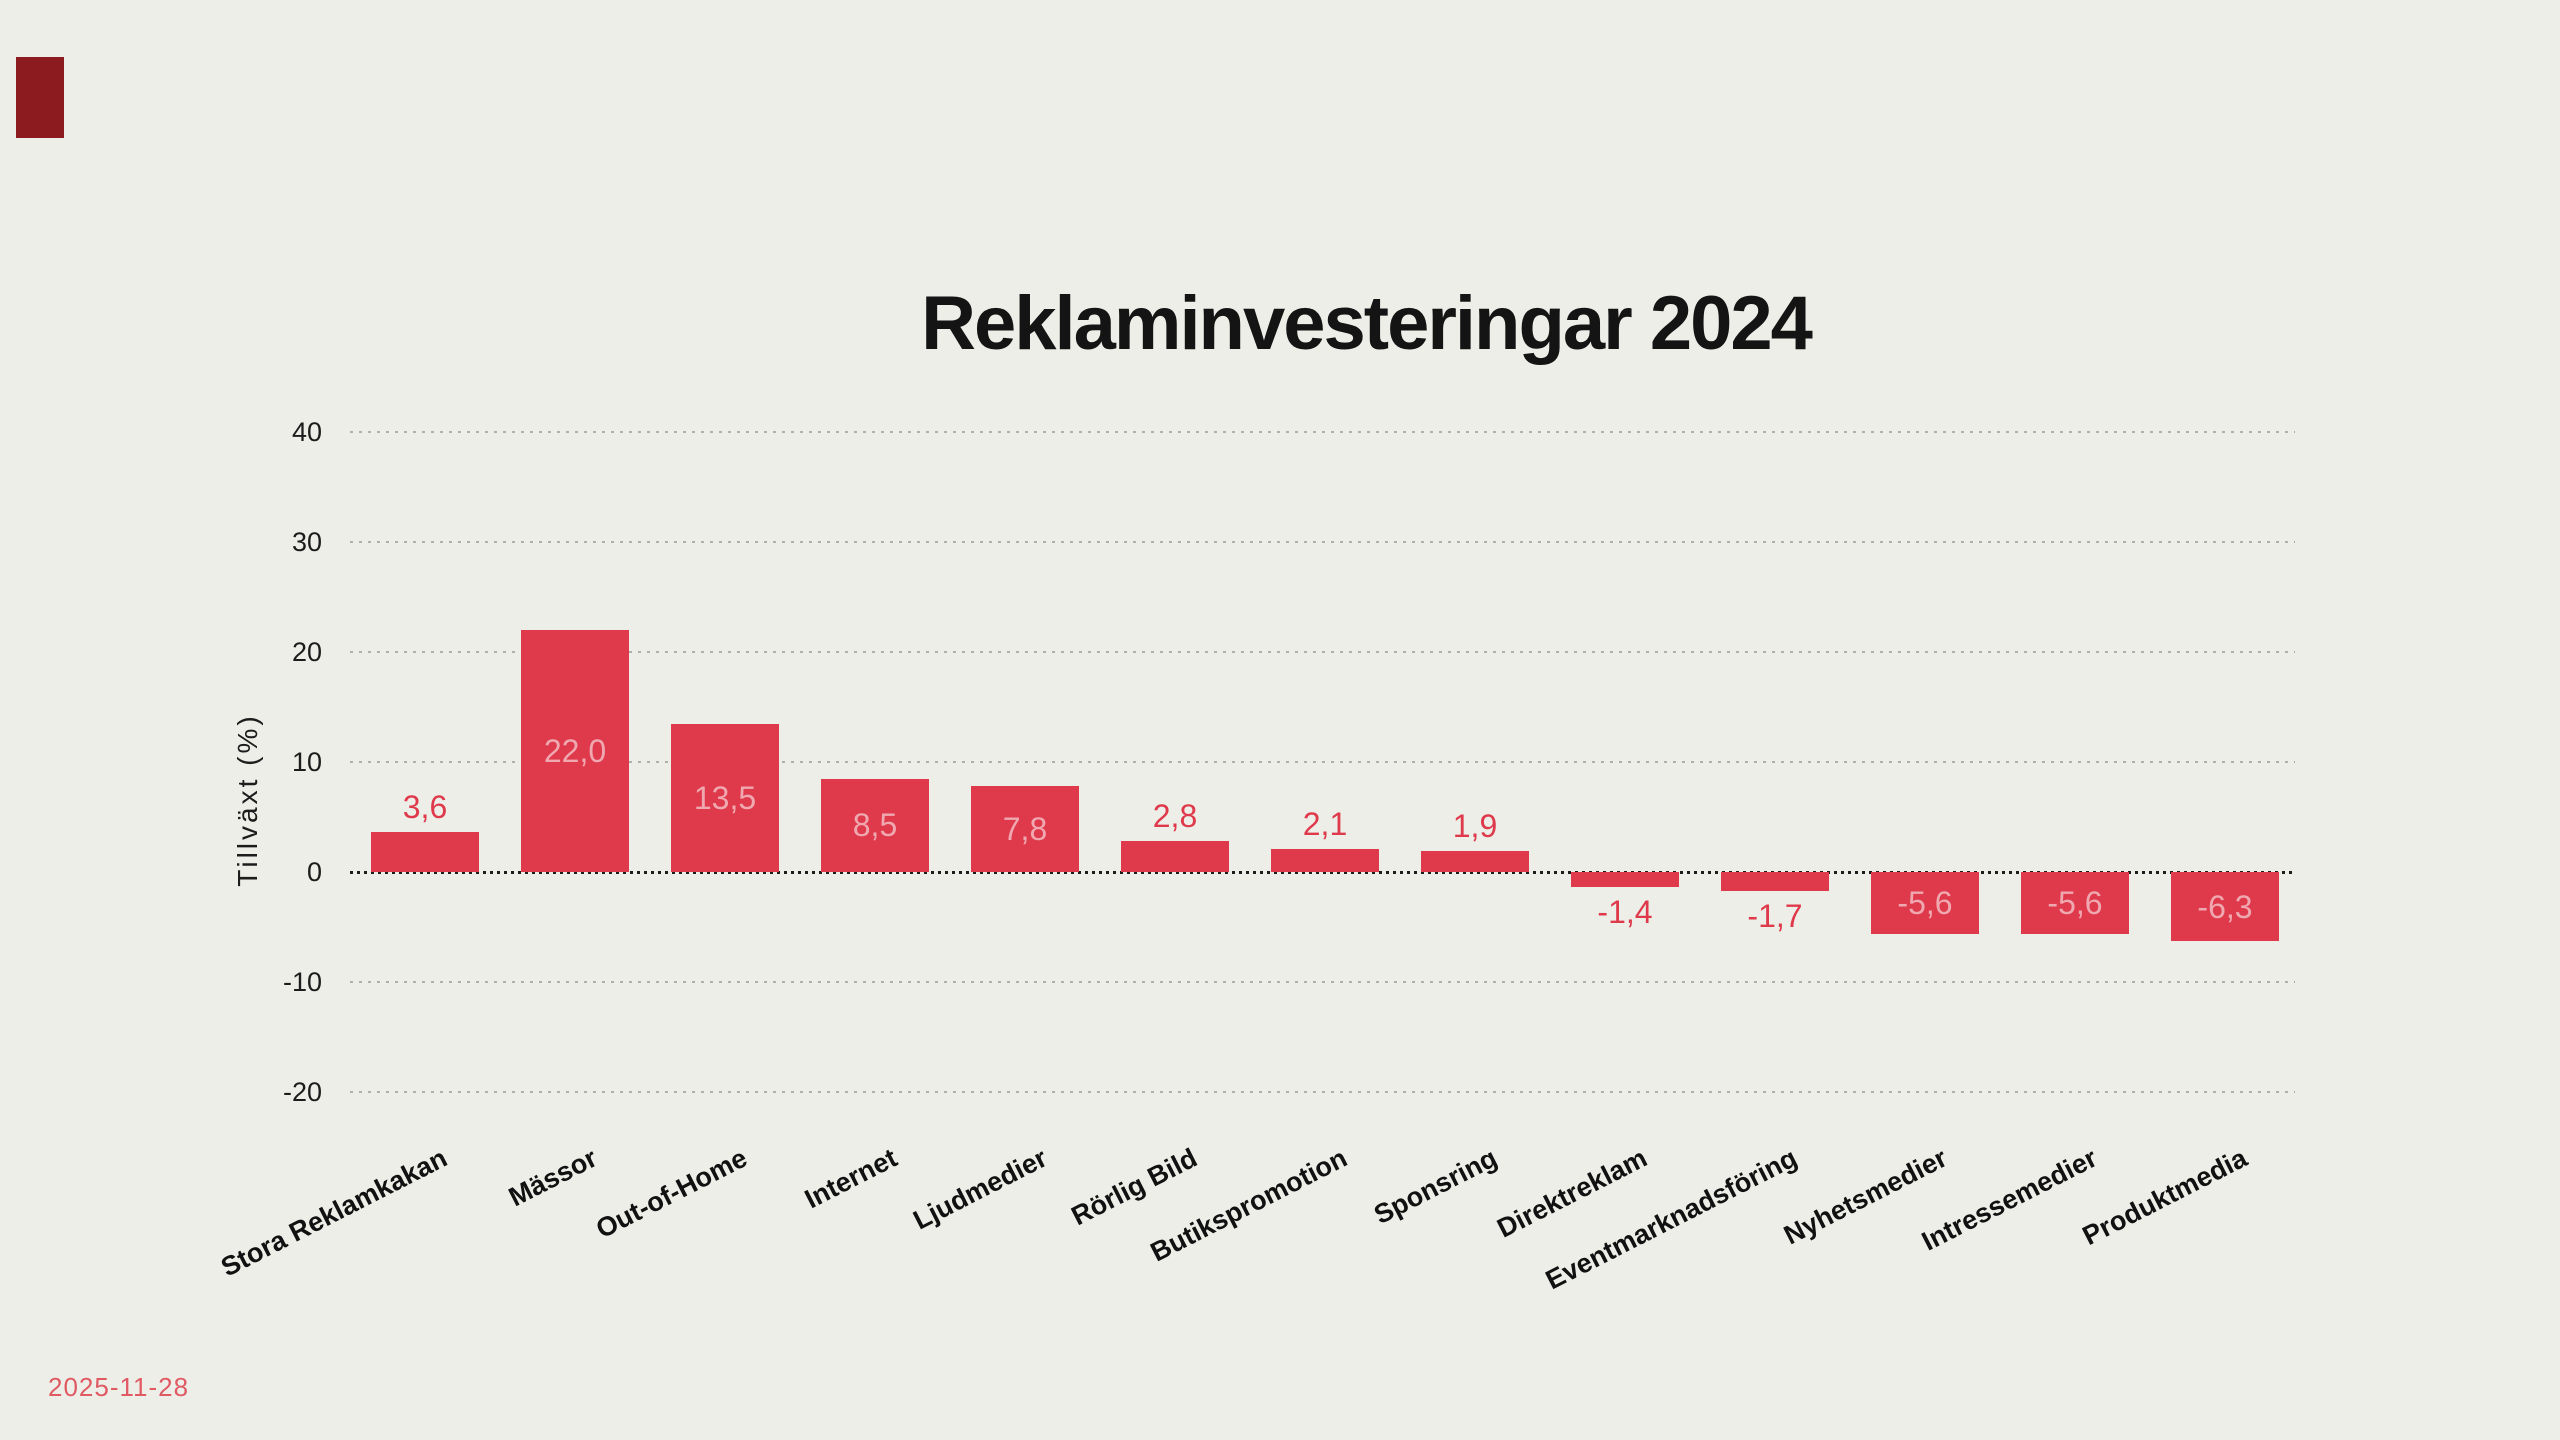  What do you see at coordinates (40, 97) in the screenshot?
I see `brand-mark` at bounding box center [40, 97].